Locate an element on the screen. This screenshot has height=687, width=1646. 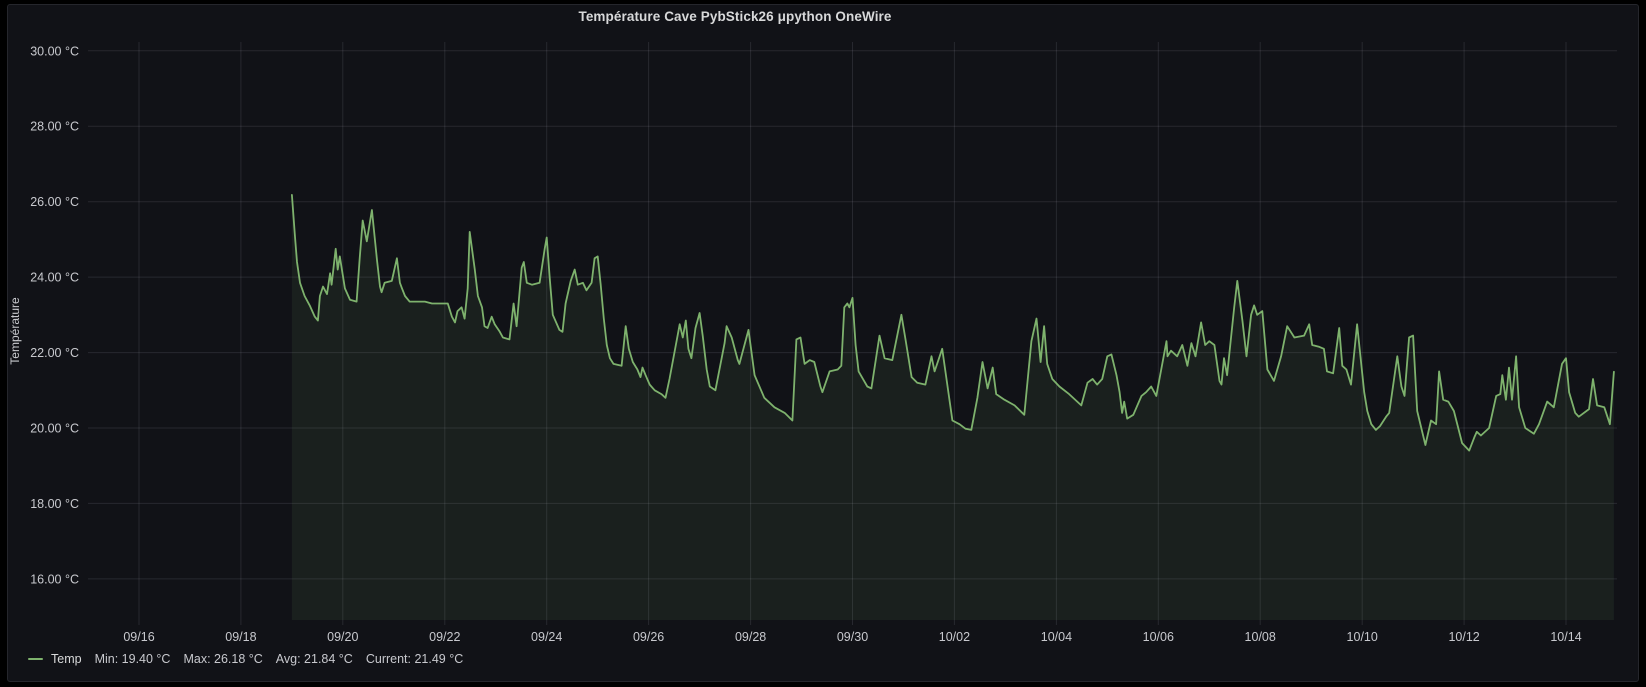
legend-series-label: Temp is located at coordinates (66, 659).